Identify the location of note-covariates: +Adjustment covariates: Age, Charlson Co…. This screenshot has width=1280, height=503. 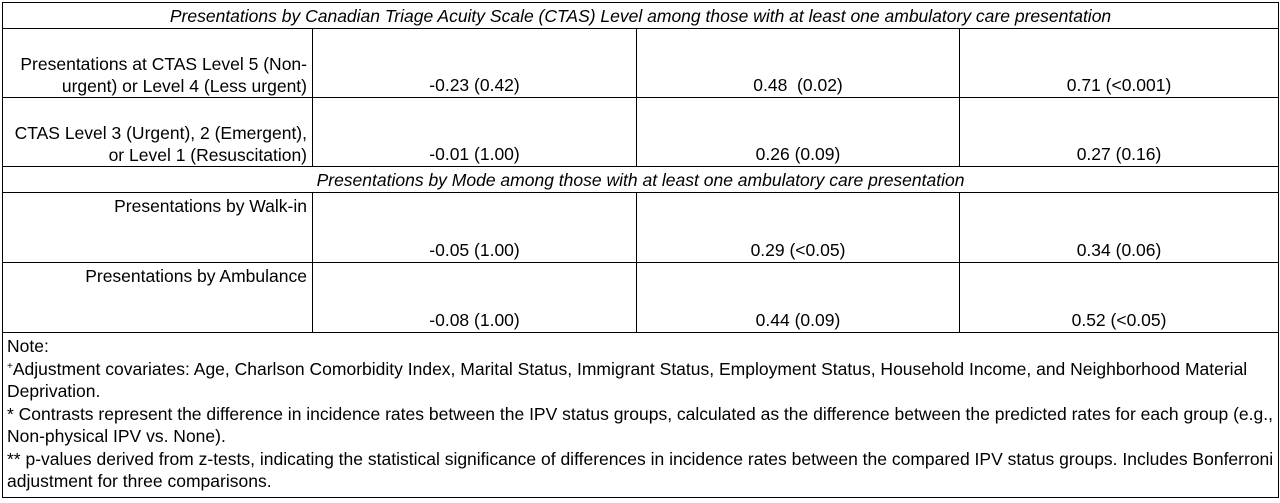
(640, 380).